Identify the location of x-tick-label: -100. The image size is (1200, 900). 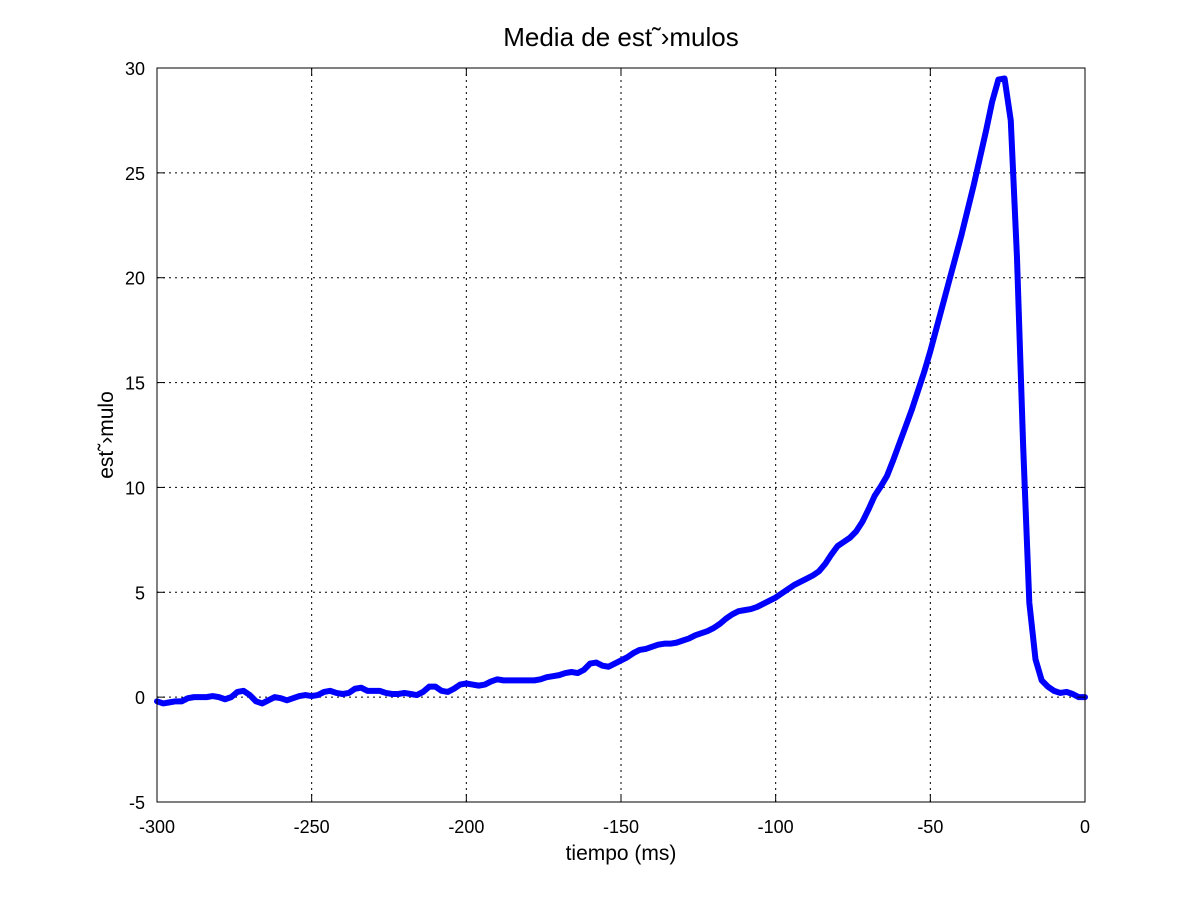
(776, 827).